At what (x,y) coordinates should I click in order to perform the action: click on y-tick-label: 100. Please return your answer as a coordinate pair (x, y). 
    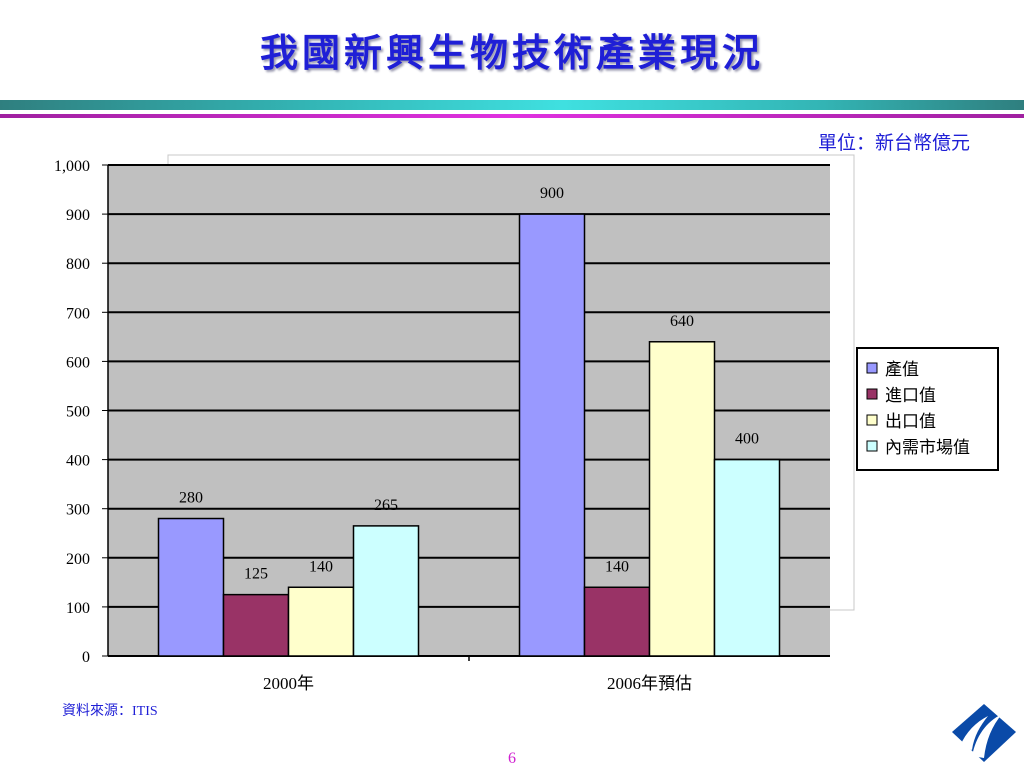
    Looking at the image, I should click on (78, 608).